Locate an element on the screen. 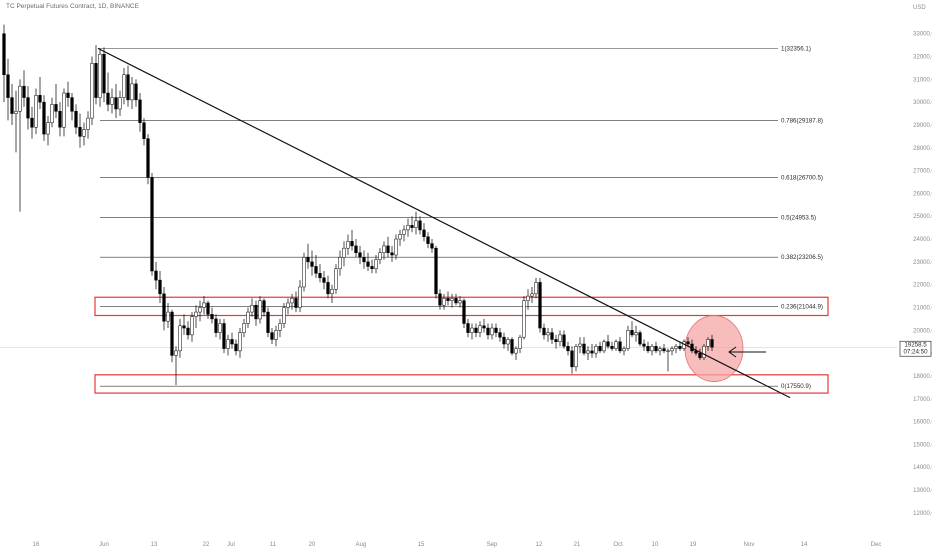  y-tick-label: 16000.0 is located at coordinates (922, 423).